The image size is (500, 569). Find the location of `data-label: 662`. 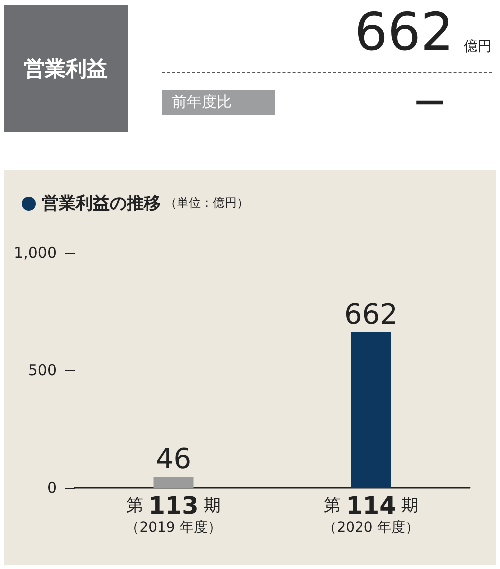

data-label: 662 is located at coordinates (371, 314).